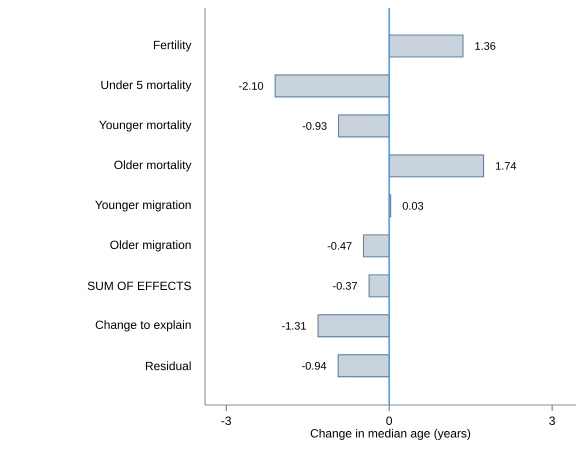 The height and width of the screenshot is (460, 576). I want to click on data-label: -0.93, so click(314, 126).